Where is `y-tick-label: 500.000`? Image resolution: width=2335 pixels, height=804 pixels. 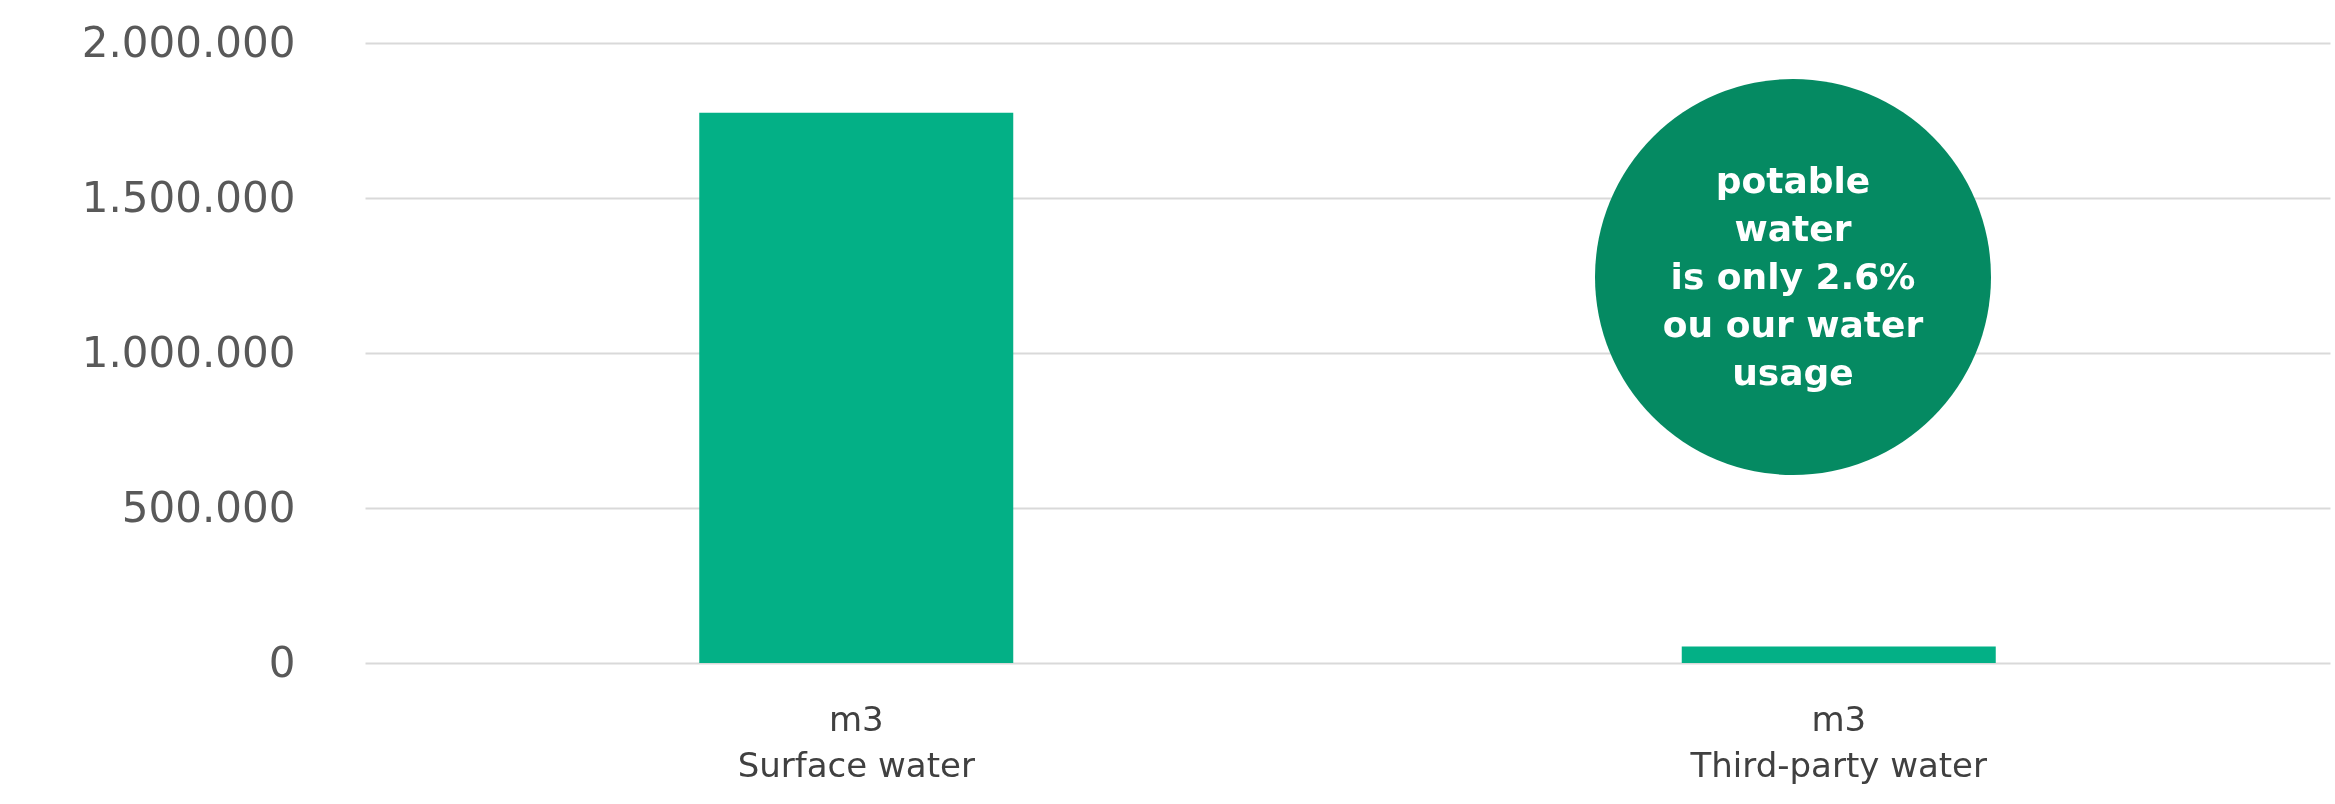 y-tick-label: 500.000 is located at coordinates (208, 507).